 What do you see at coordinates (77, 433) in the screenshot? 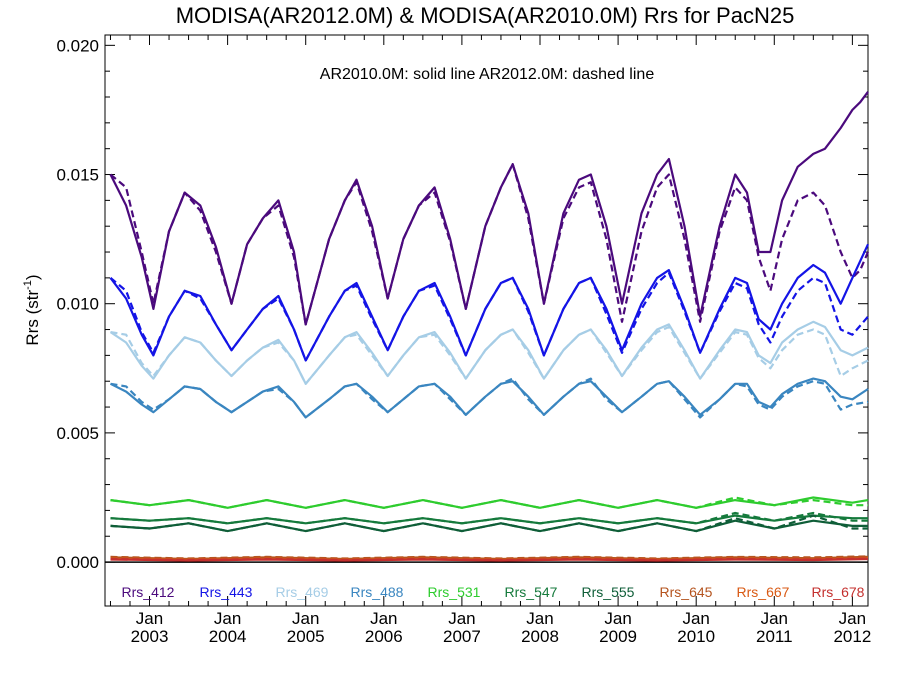
I see `y-tick-label: 0.005` at bounding box center [77, 433].